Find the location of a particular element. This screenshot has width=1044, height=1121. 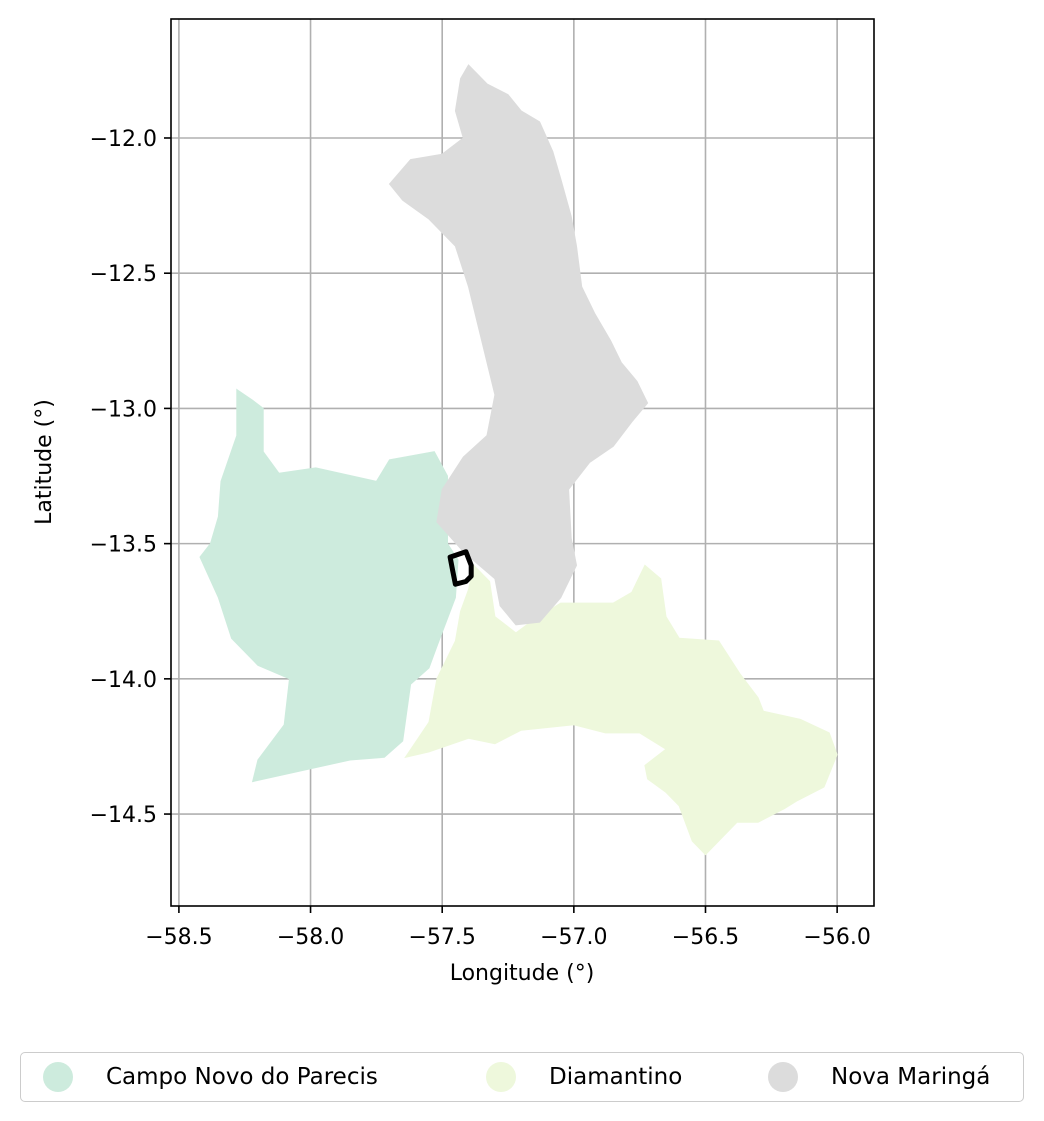

x-tick-label: −58.0 is located at coordinates (310, 937).